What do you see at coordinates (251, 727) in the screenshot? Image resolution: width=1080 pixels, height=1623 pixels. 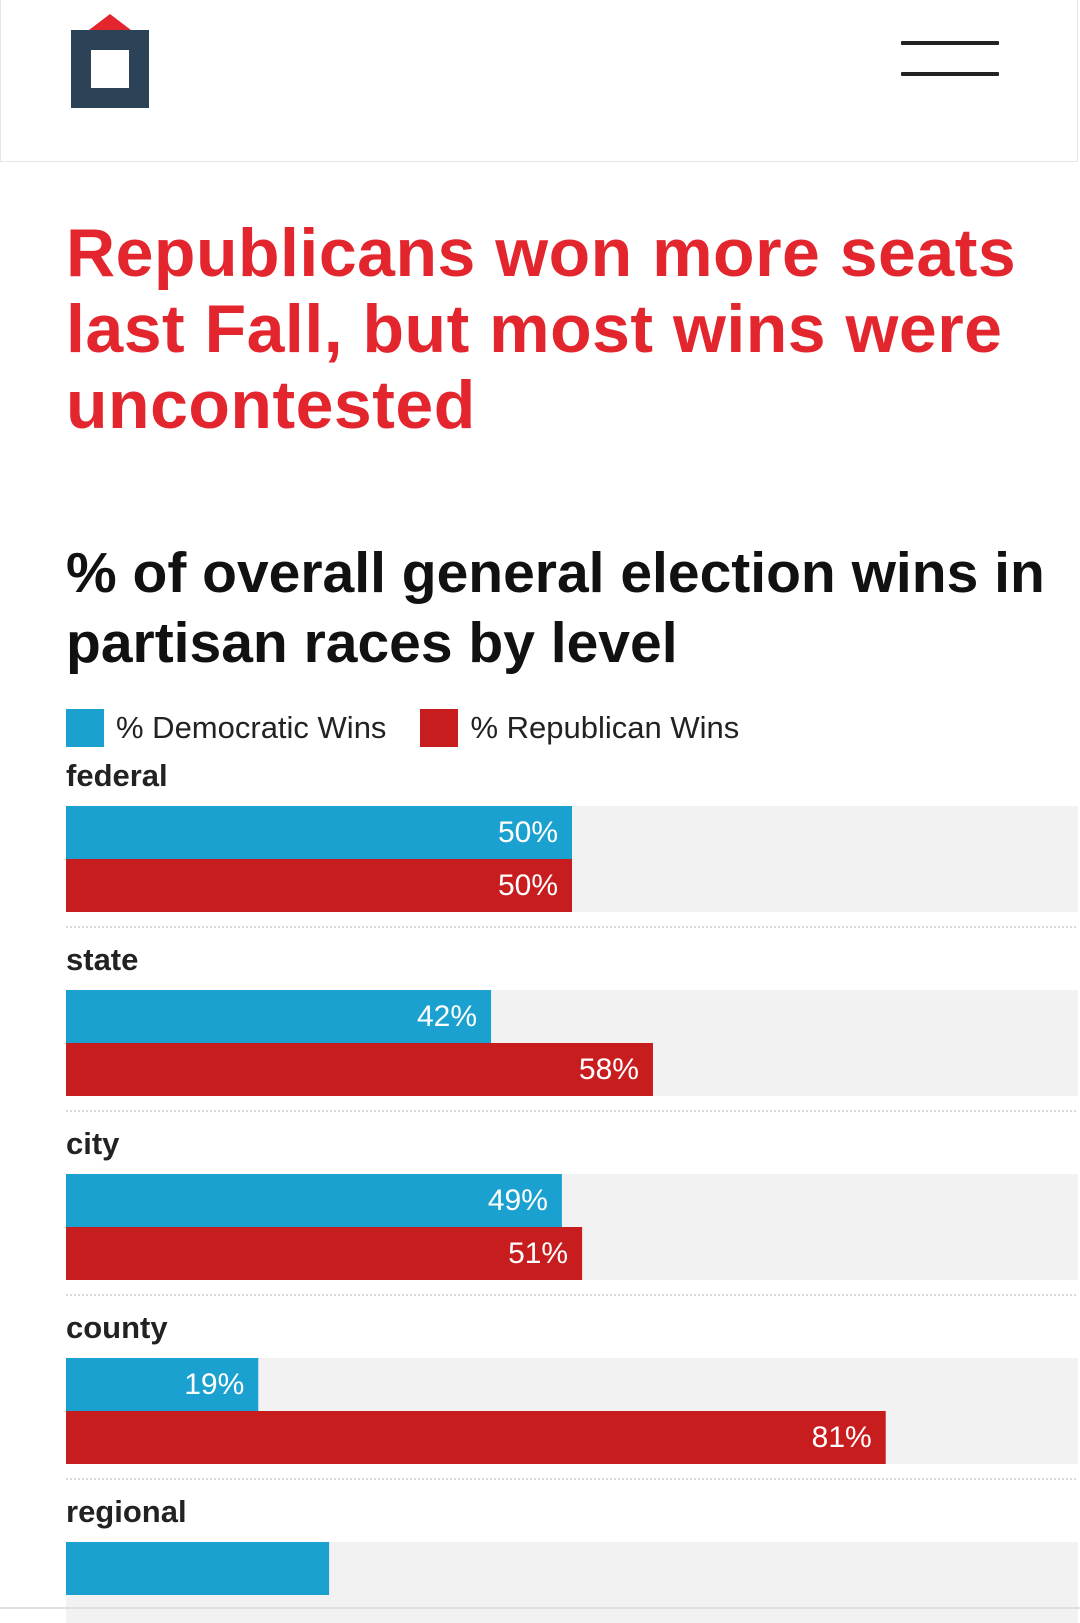 I see `legend-label-democratic: % Democratic Wins` at bounding box center [251, 727].